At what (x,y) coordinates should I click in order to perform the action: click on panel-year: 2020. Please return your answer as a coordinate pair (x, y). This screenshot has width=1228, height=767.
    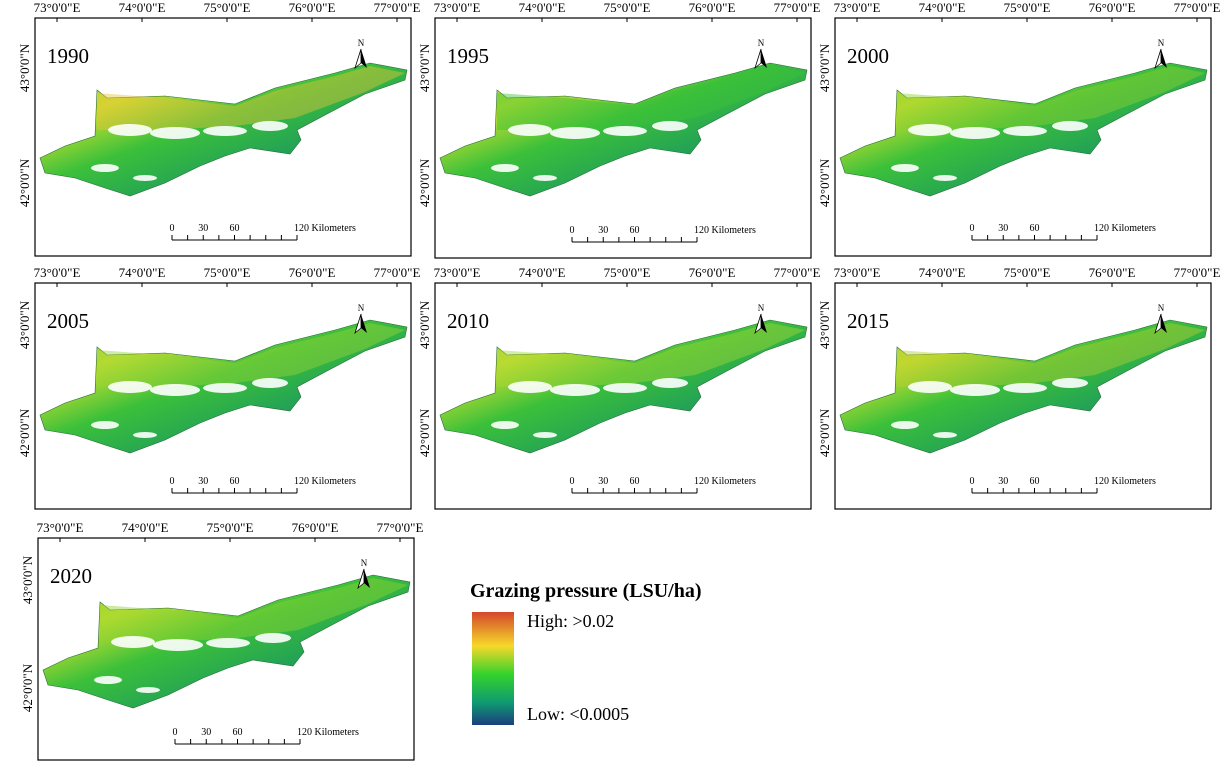
    Looking at the image, I should click on (71, 576).